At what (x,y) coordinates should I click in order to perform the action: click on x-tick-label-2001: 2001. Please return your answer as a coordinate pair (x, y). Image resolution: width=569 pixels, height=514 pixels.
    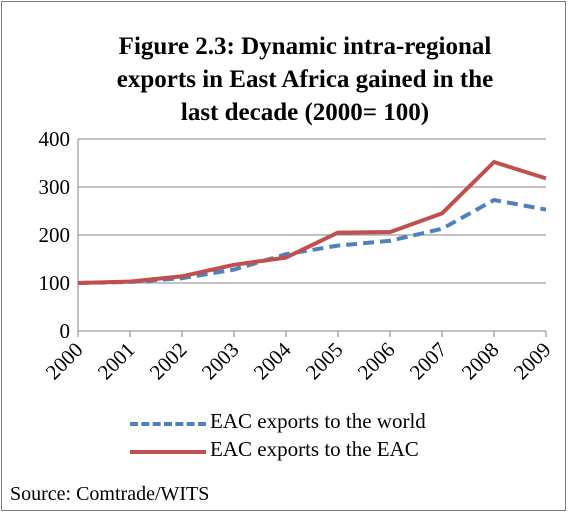
    Looking at the image, I should click on (116, 361).